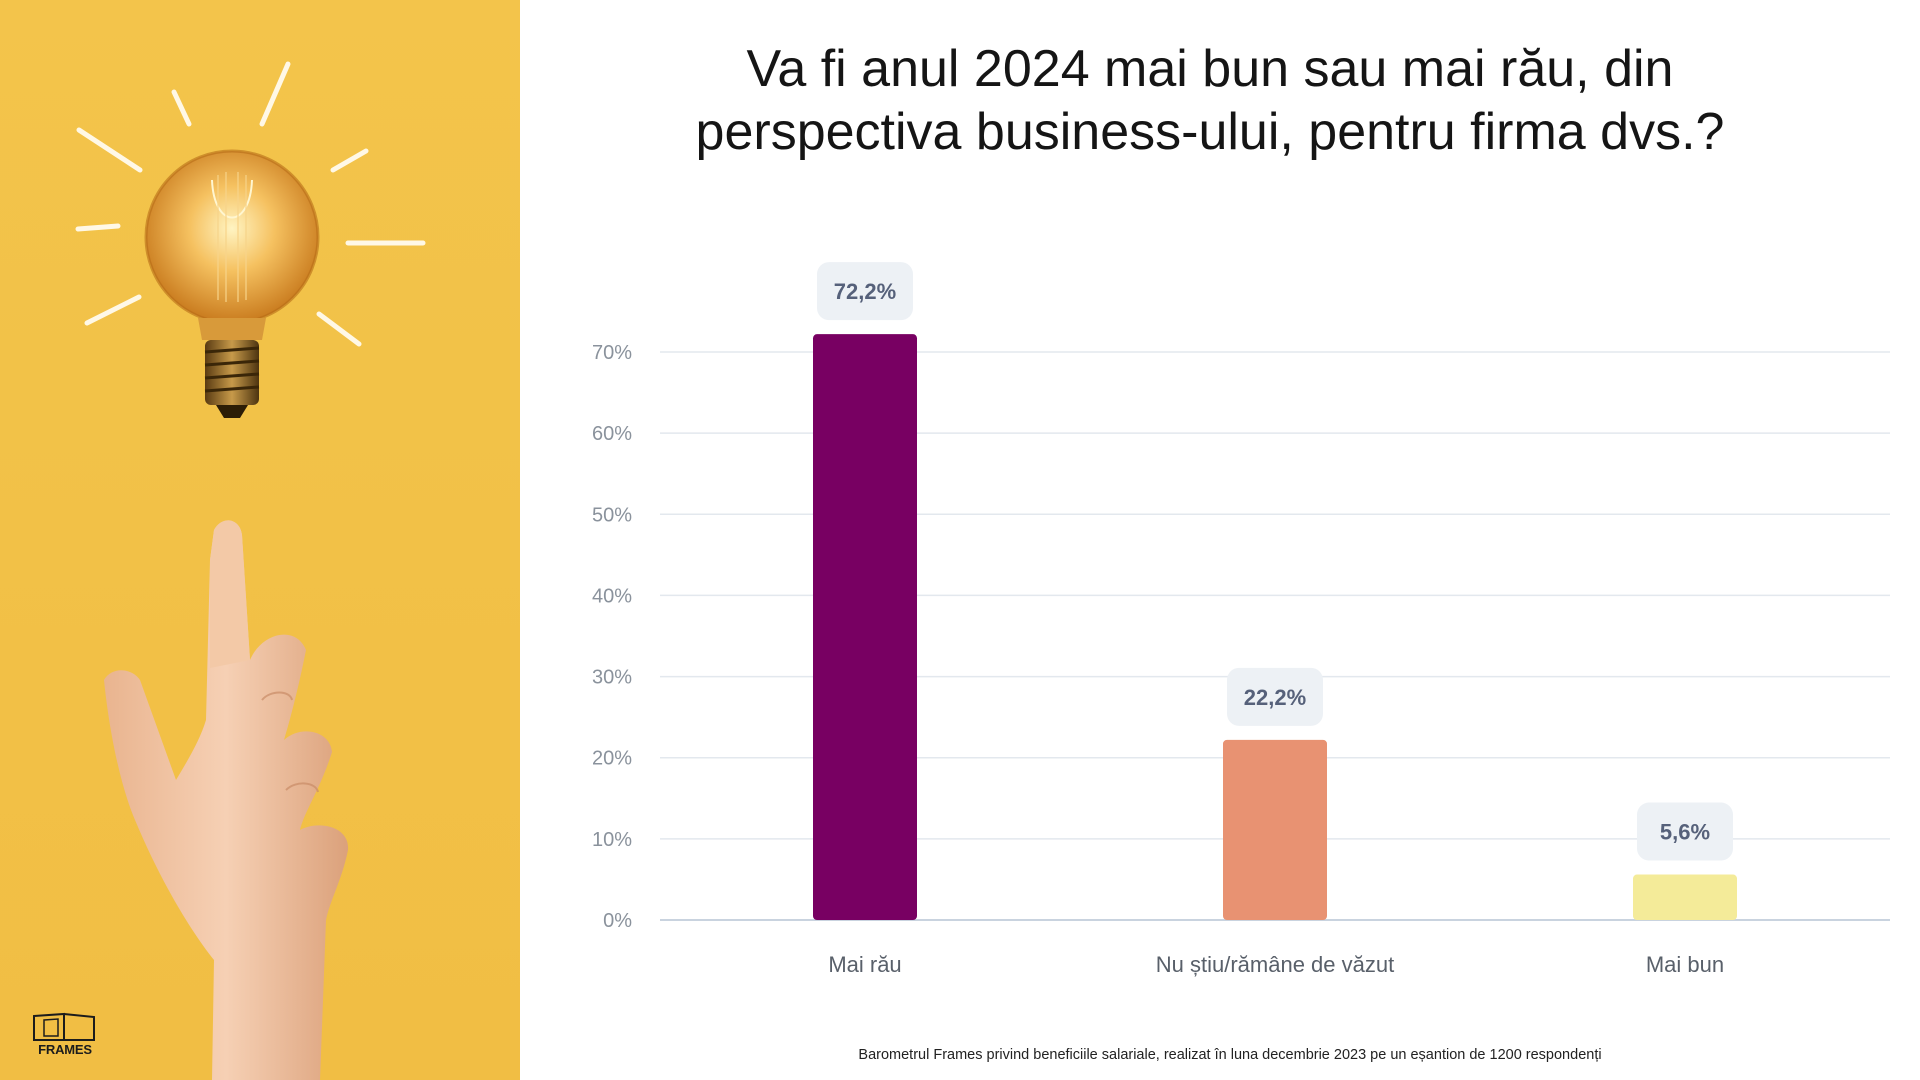 Image resolution: width=1920 pixels, height=1080 pixels. I want to click on x-tick-label: Mai rău, so click(864, 964).